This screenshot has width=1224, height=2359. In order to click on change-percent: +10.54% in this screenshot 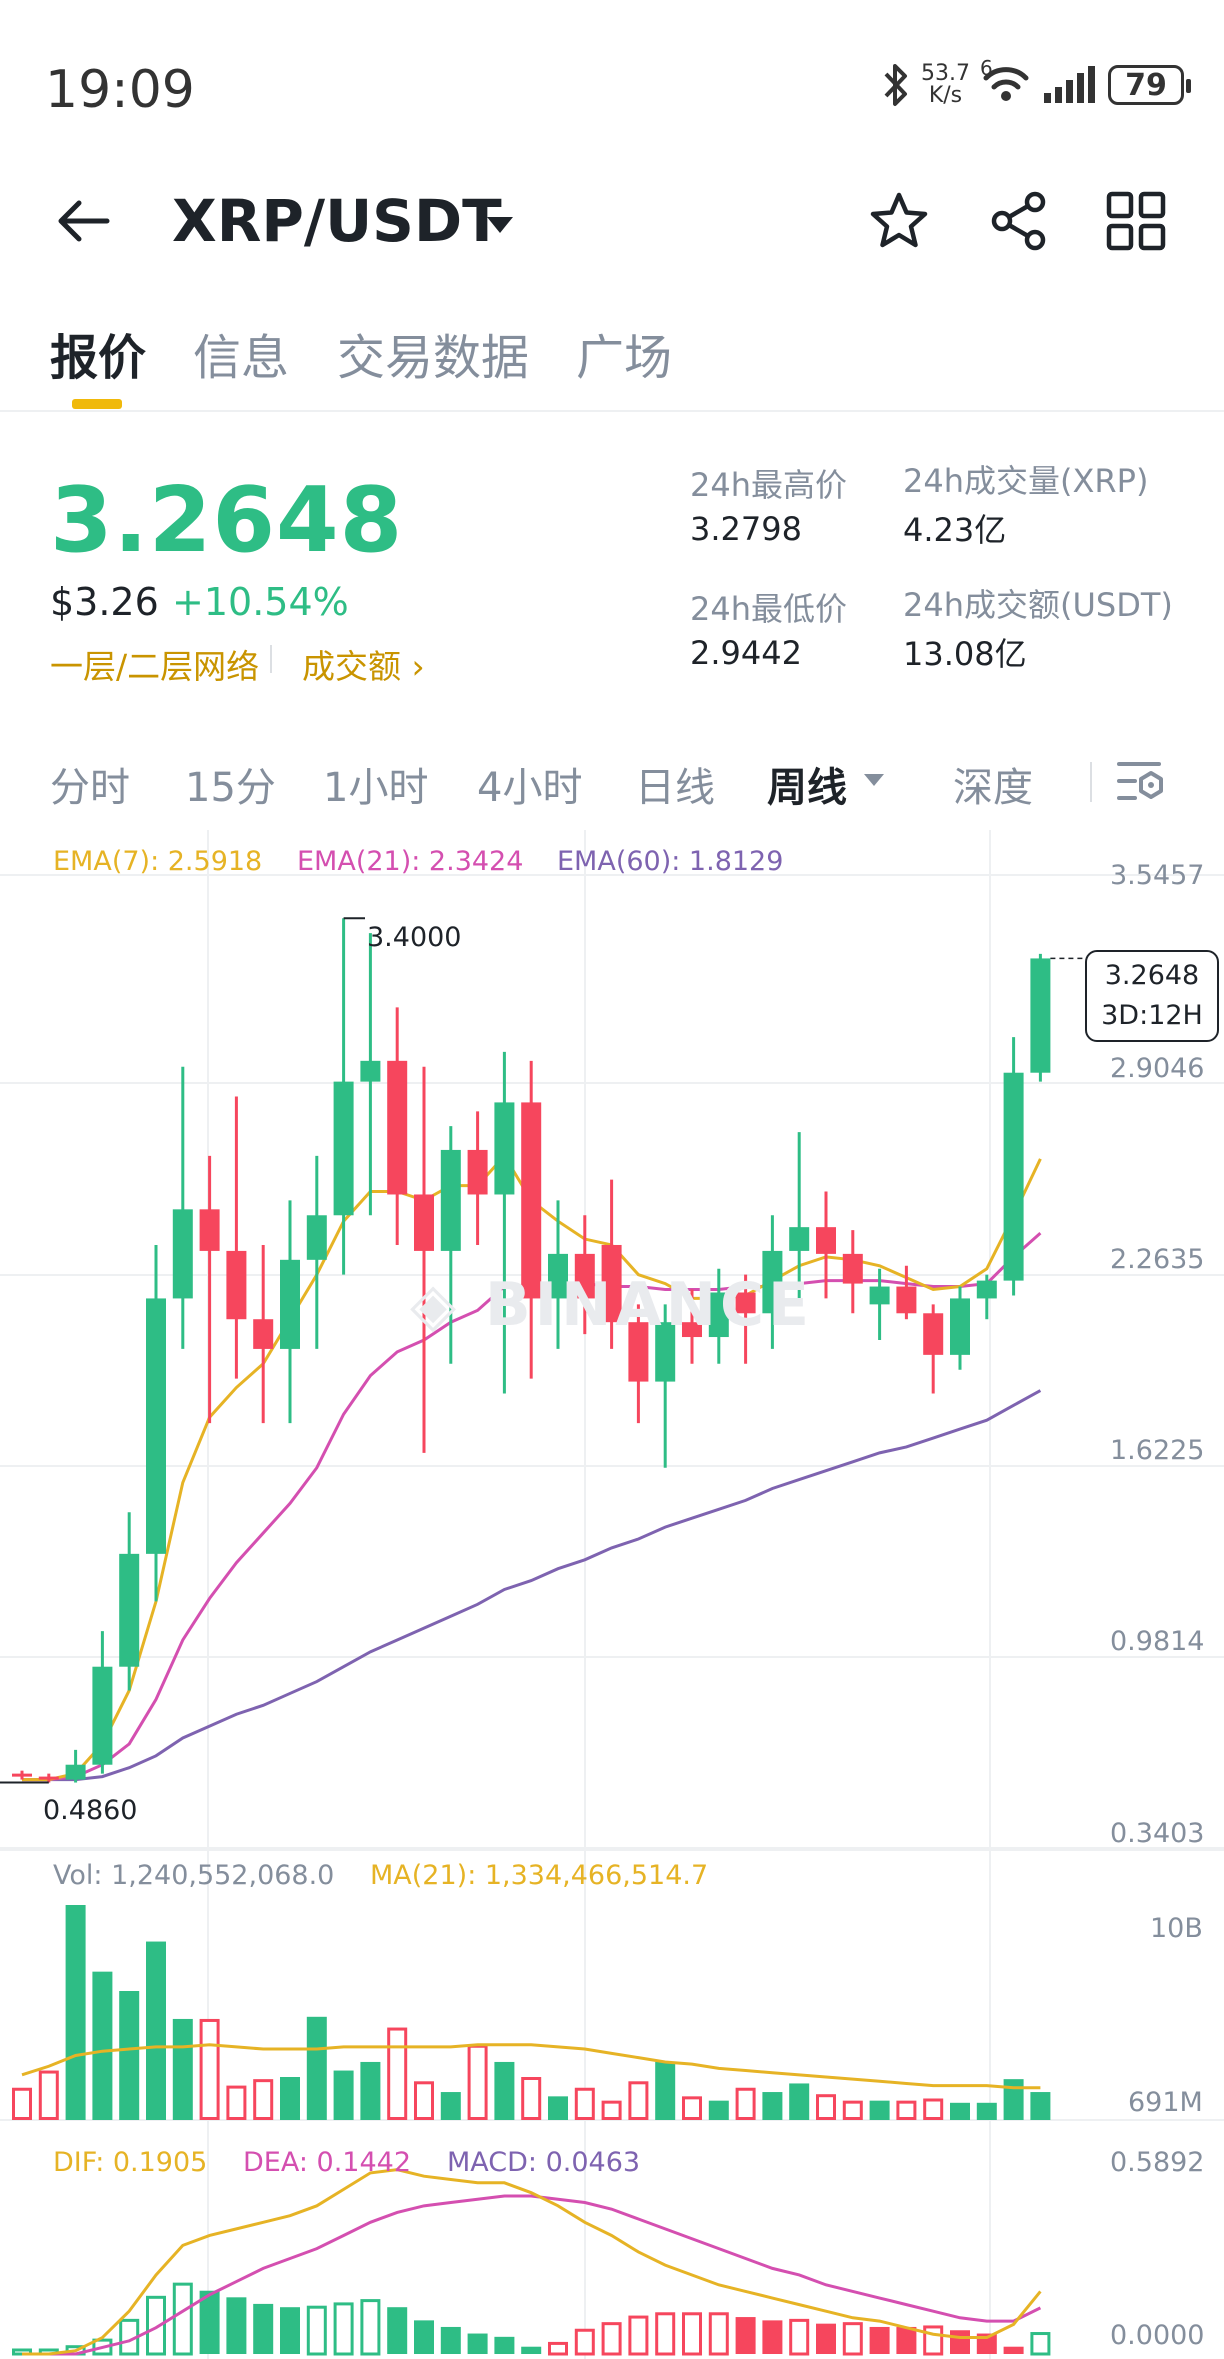, I will do `click(260, 602)`.